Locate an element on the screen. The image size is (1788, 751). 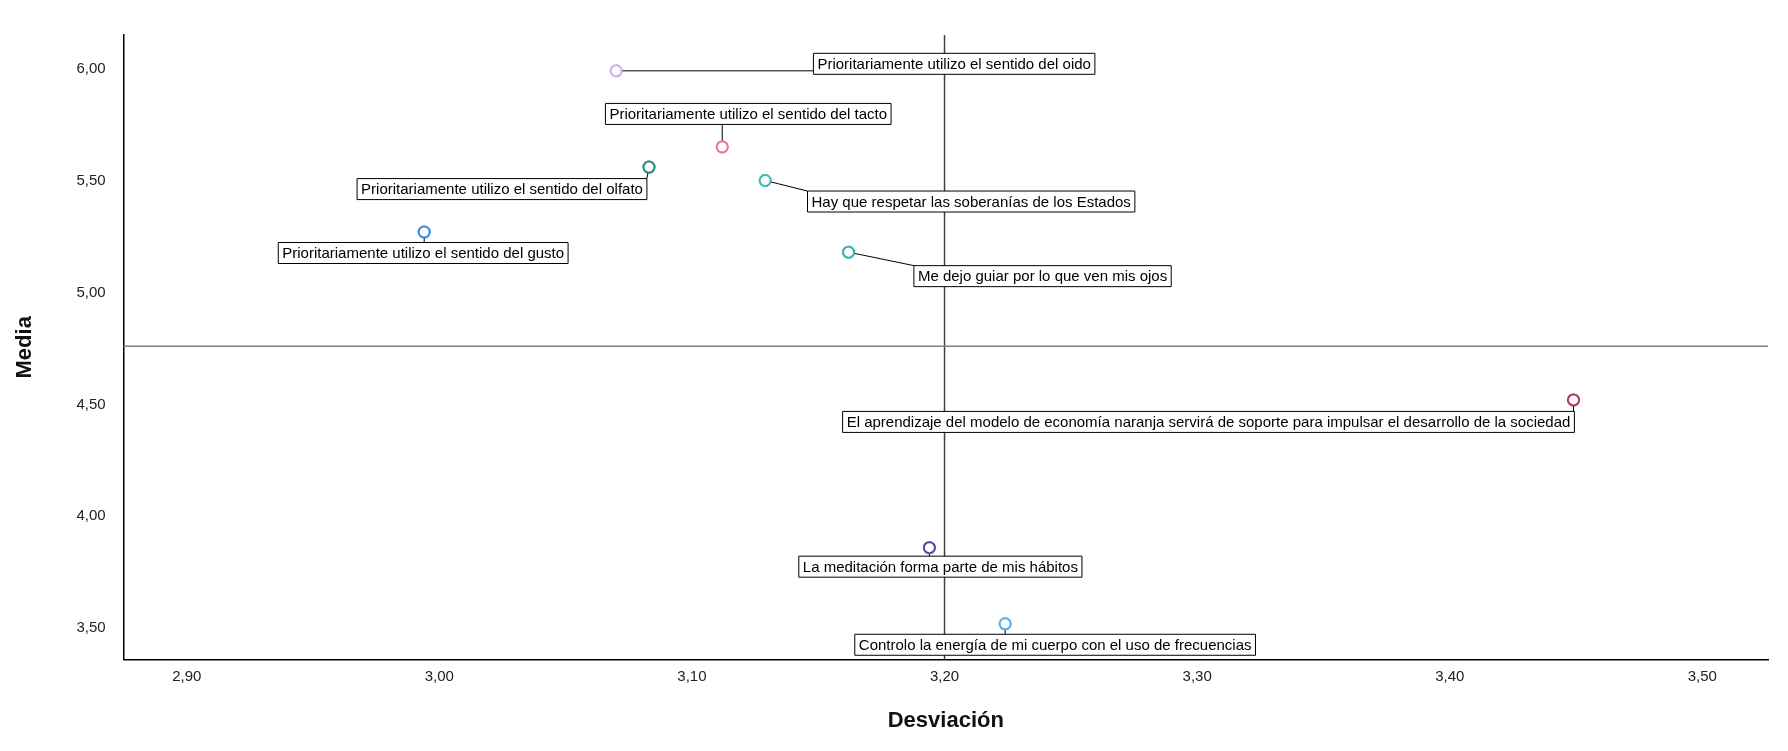
y-tick-label: 5,00 is located at coordinates (91, 291).